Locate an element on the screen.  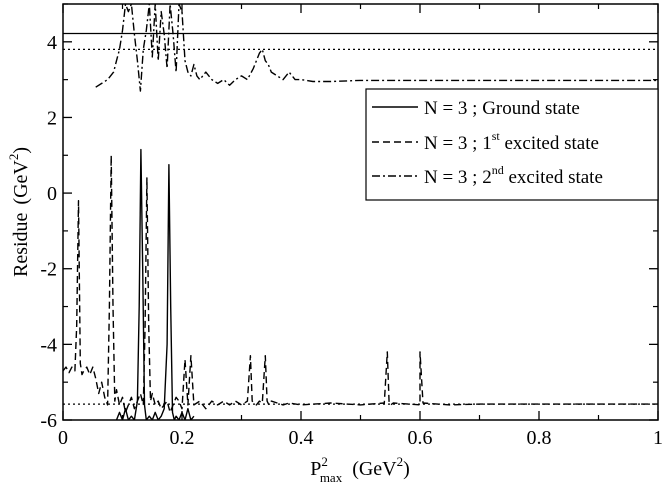
x-tick-label: 0.2 is located at coordinates (182, 438).